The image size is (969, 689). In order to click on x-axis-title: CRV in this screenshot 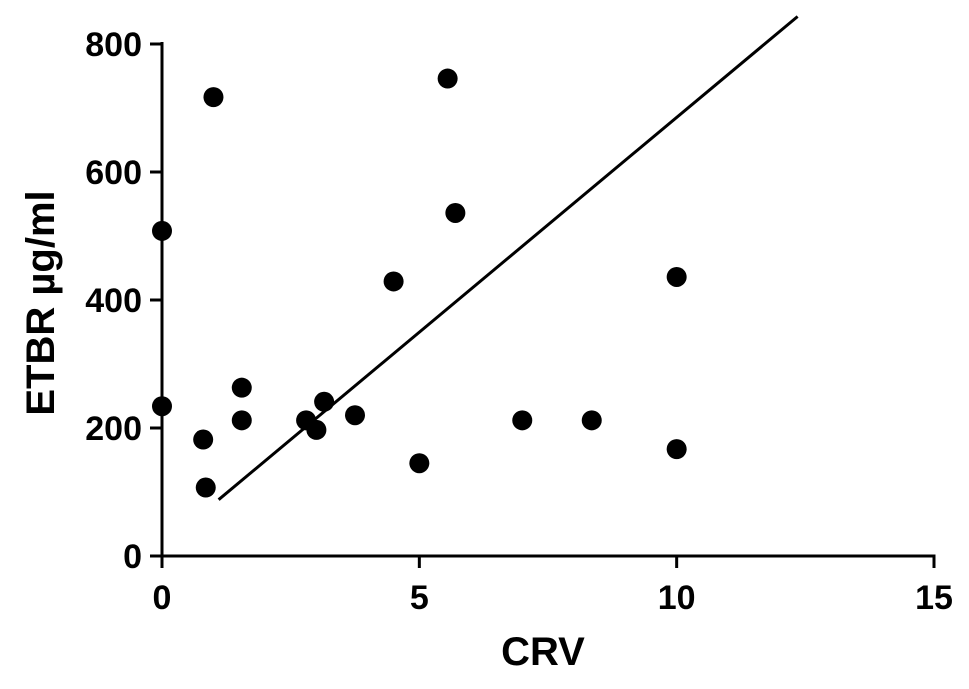, I will do `click(543, 652)`.